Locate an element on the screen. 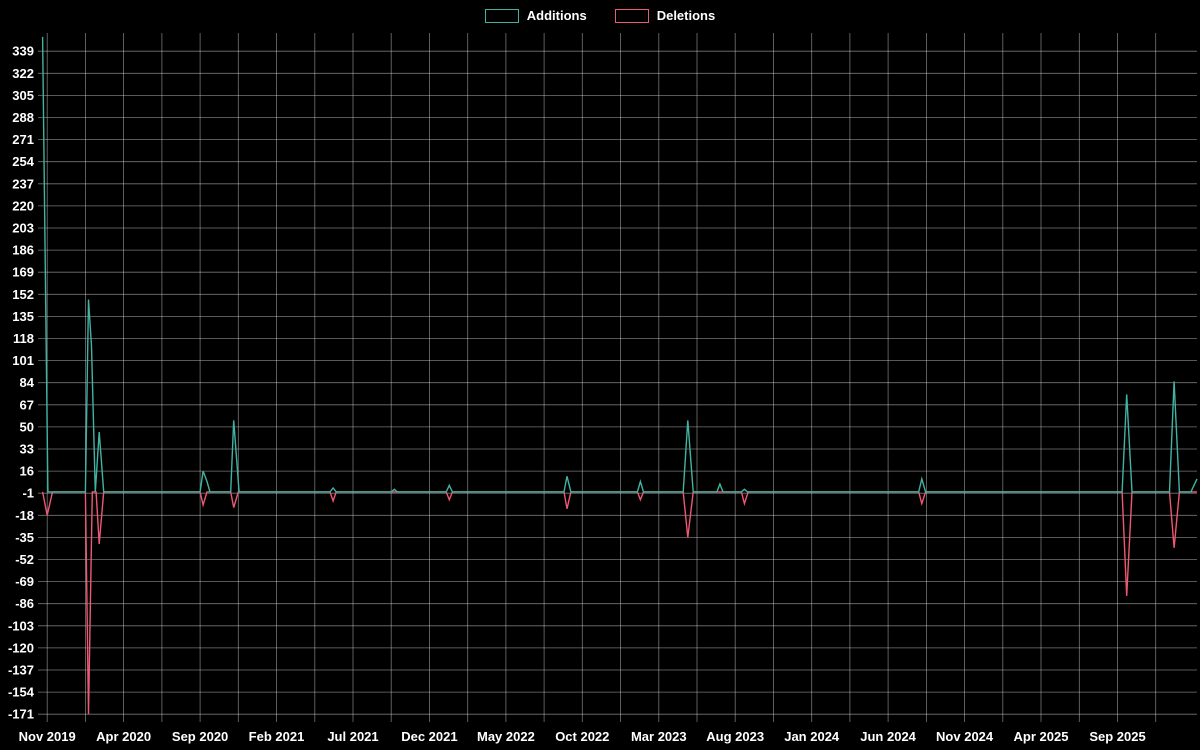  y-tick-label: 33 is located at coordinates (27, 449).